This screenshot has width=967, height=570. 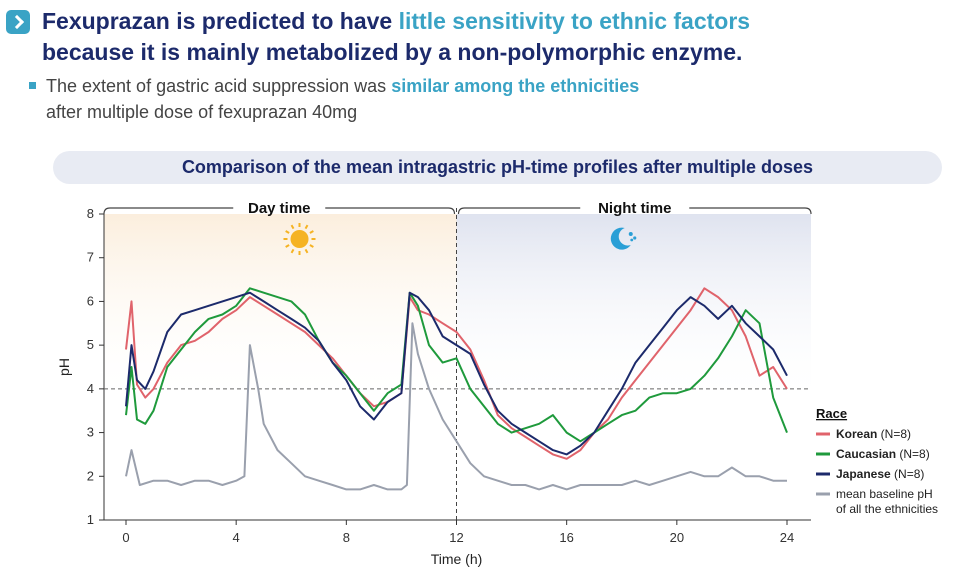 I want to click on x-axis-title: Time (h), so click(x=457, y=559).